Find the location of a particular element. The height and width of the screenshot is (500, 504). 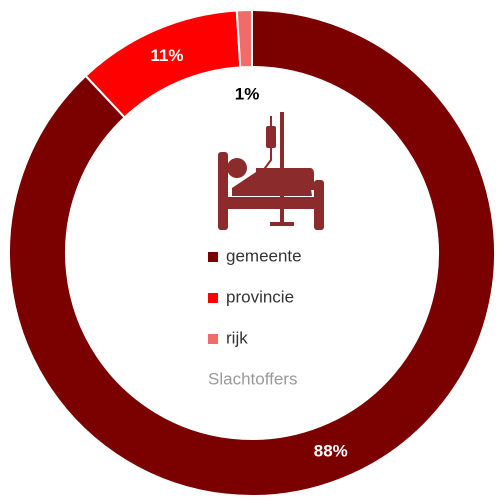

hospital-icon is located at coordinates (271, 171).